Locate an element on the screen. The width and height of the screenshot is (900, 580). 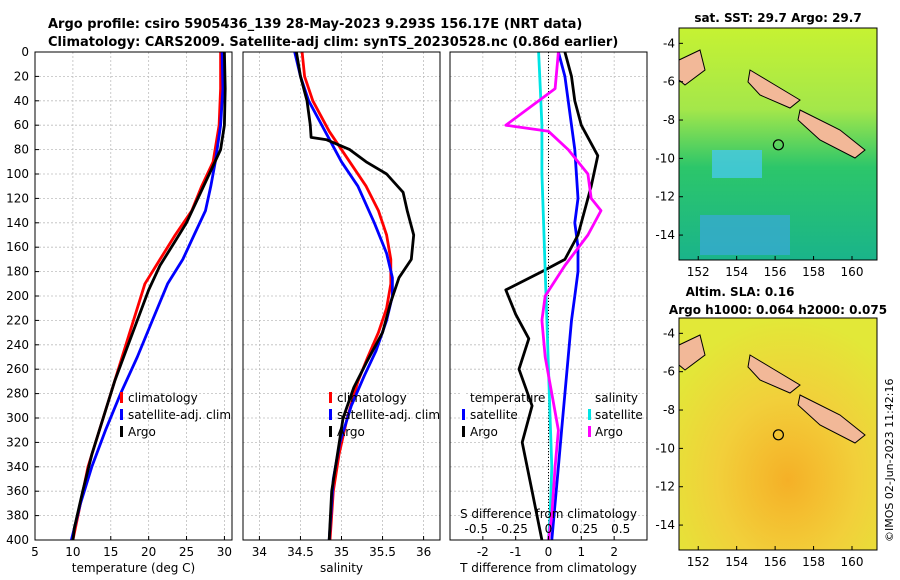
x-tick-label: 5 is located at coordinates (35, 552).